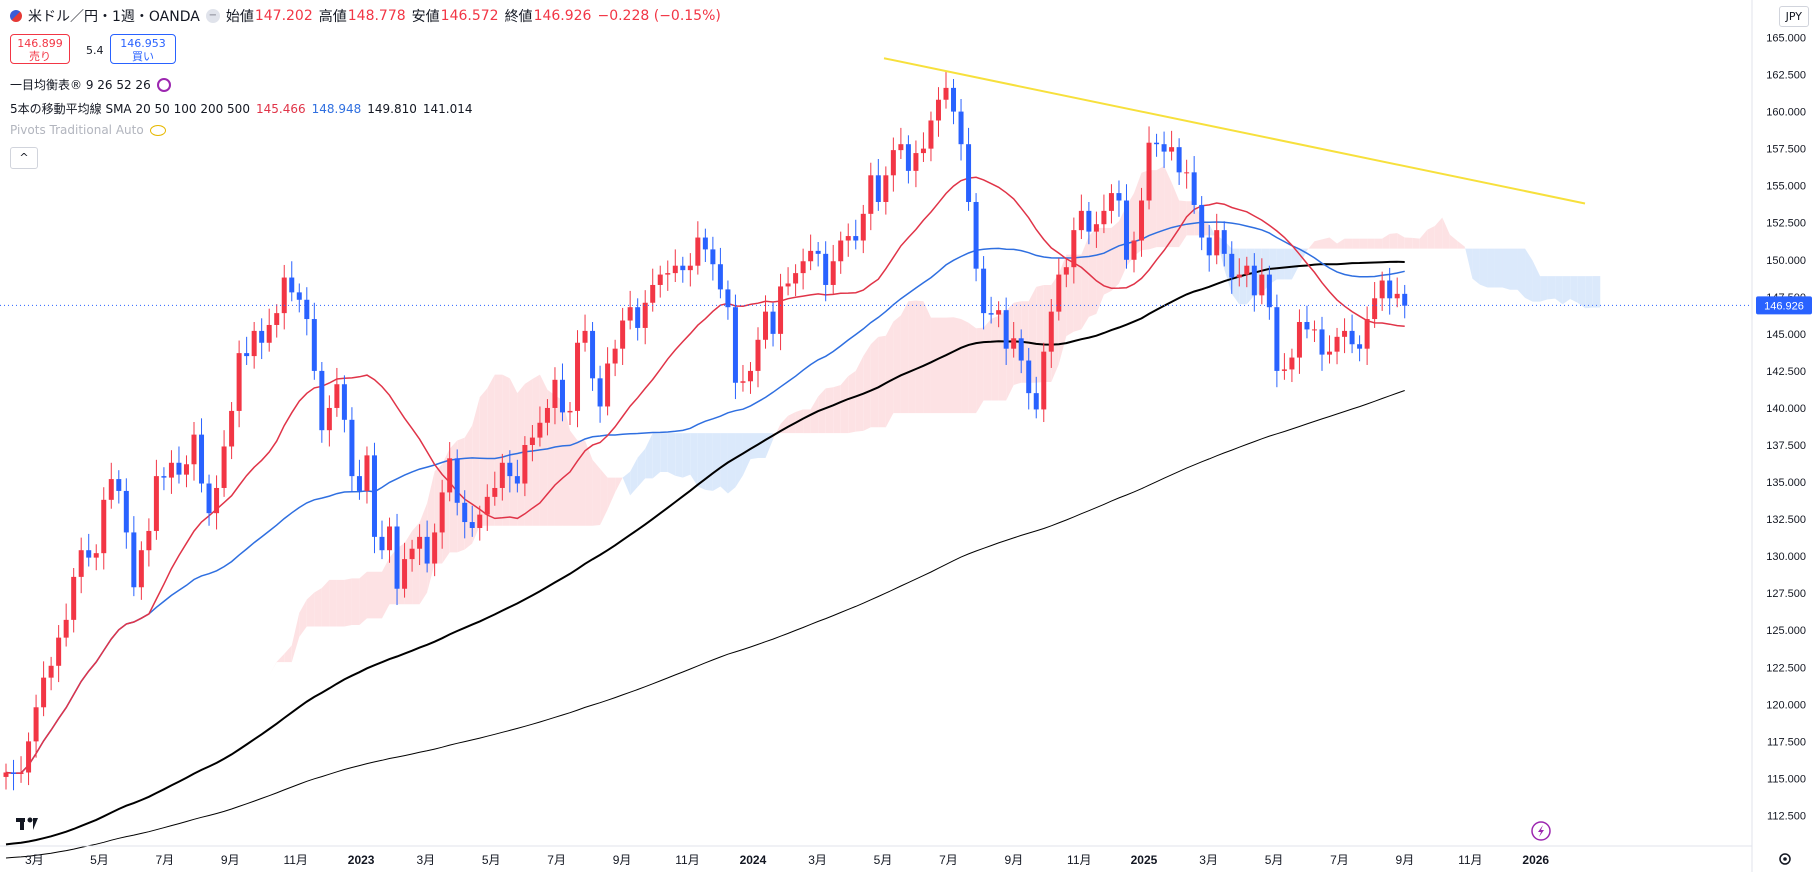 This screenshot has height=872, width=1817. Describe the element at coordinates (1785, 859) in the screenshot. I see `settings-gear-icon` at that location.